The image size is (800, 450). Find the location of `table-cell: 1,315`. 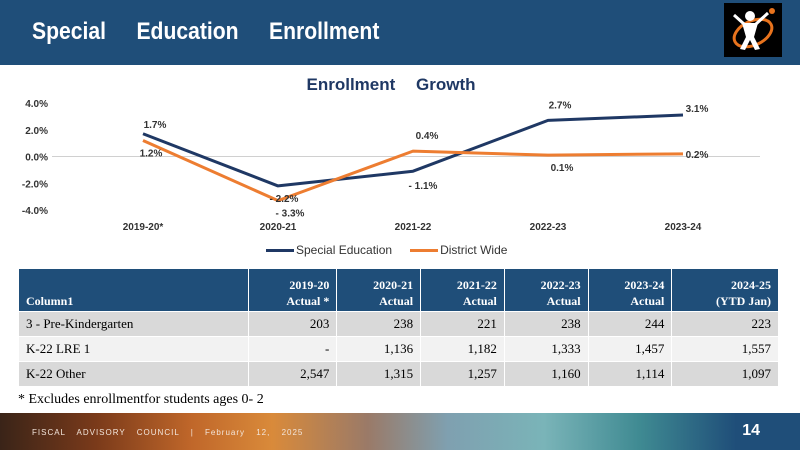

table-cell: 1,315 is located at coordinates (379, 374).